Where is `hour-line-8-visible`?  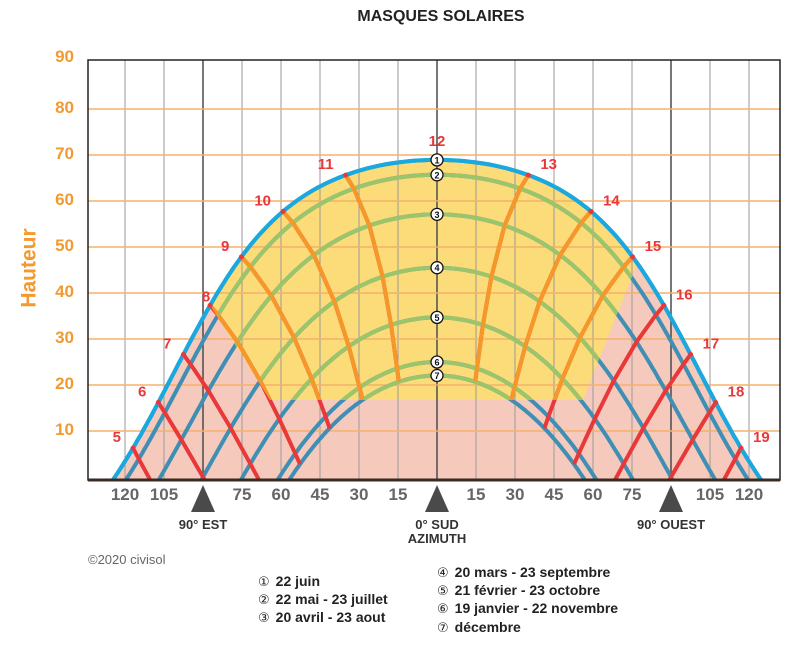
hour-line-8-visible is located at coordinates (256, 352).